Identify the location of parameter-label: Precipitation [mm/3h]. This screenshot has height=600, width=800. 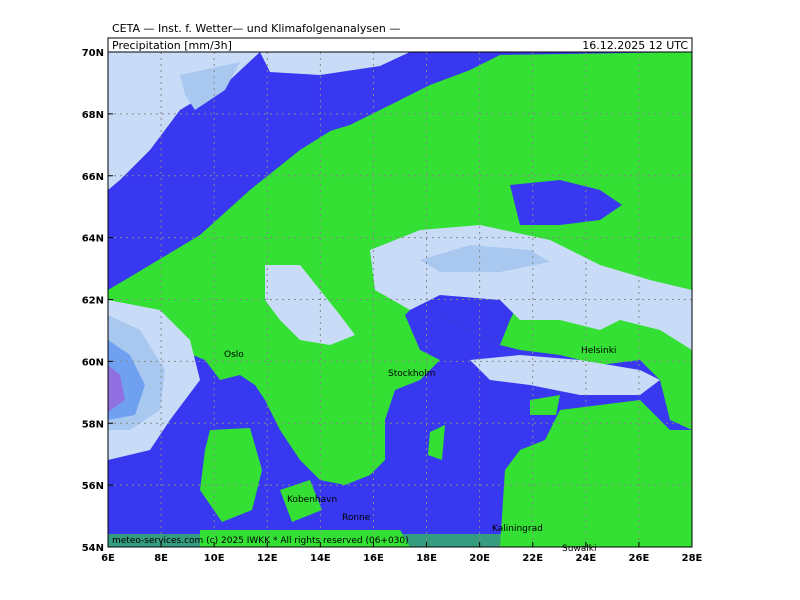
(172, 45).